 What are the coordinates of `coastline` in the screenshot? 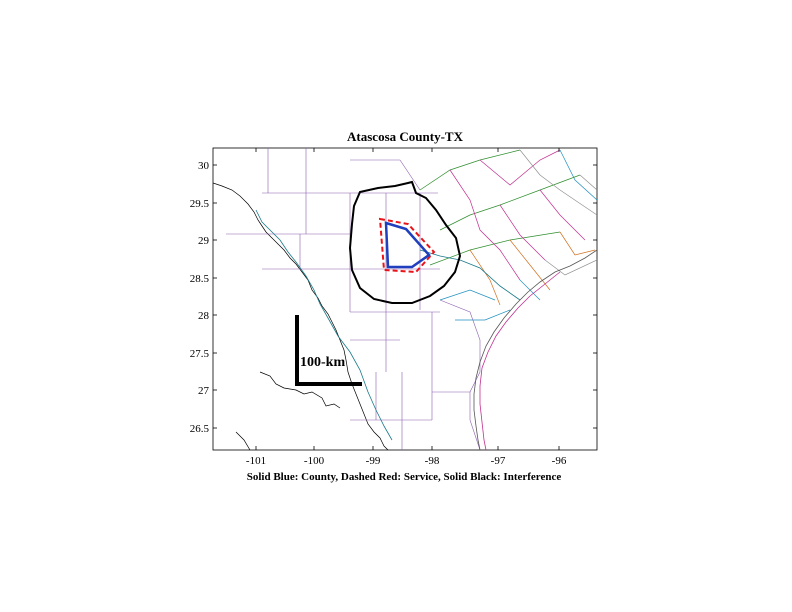 It's located at (535, 349).